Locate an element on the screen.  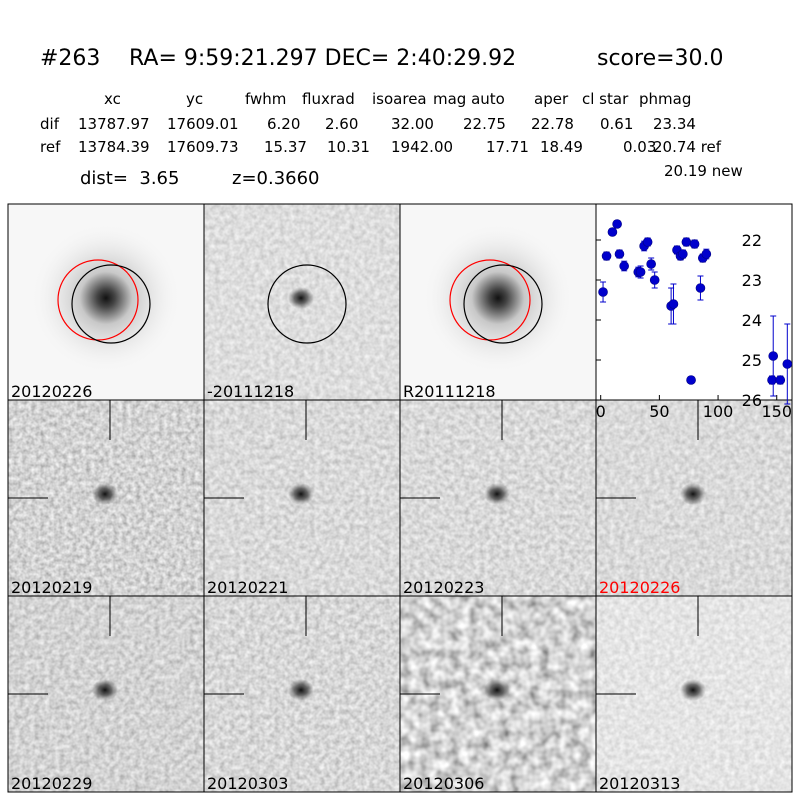
column-header: yc is located at coordinates (194, 99).